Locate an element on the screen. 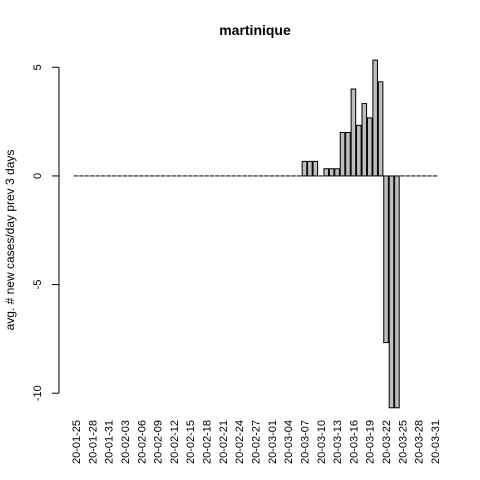 Image resolution: width=480 pixels, height=480 pixels. x-tick-label: 20-02-21 is located at coordinates (224, 442).